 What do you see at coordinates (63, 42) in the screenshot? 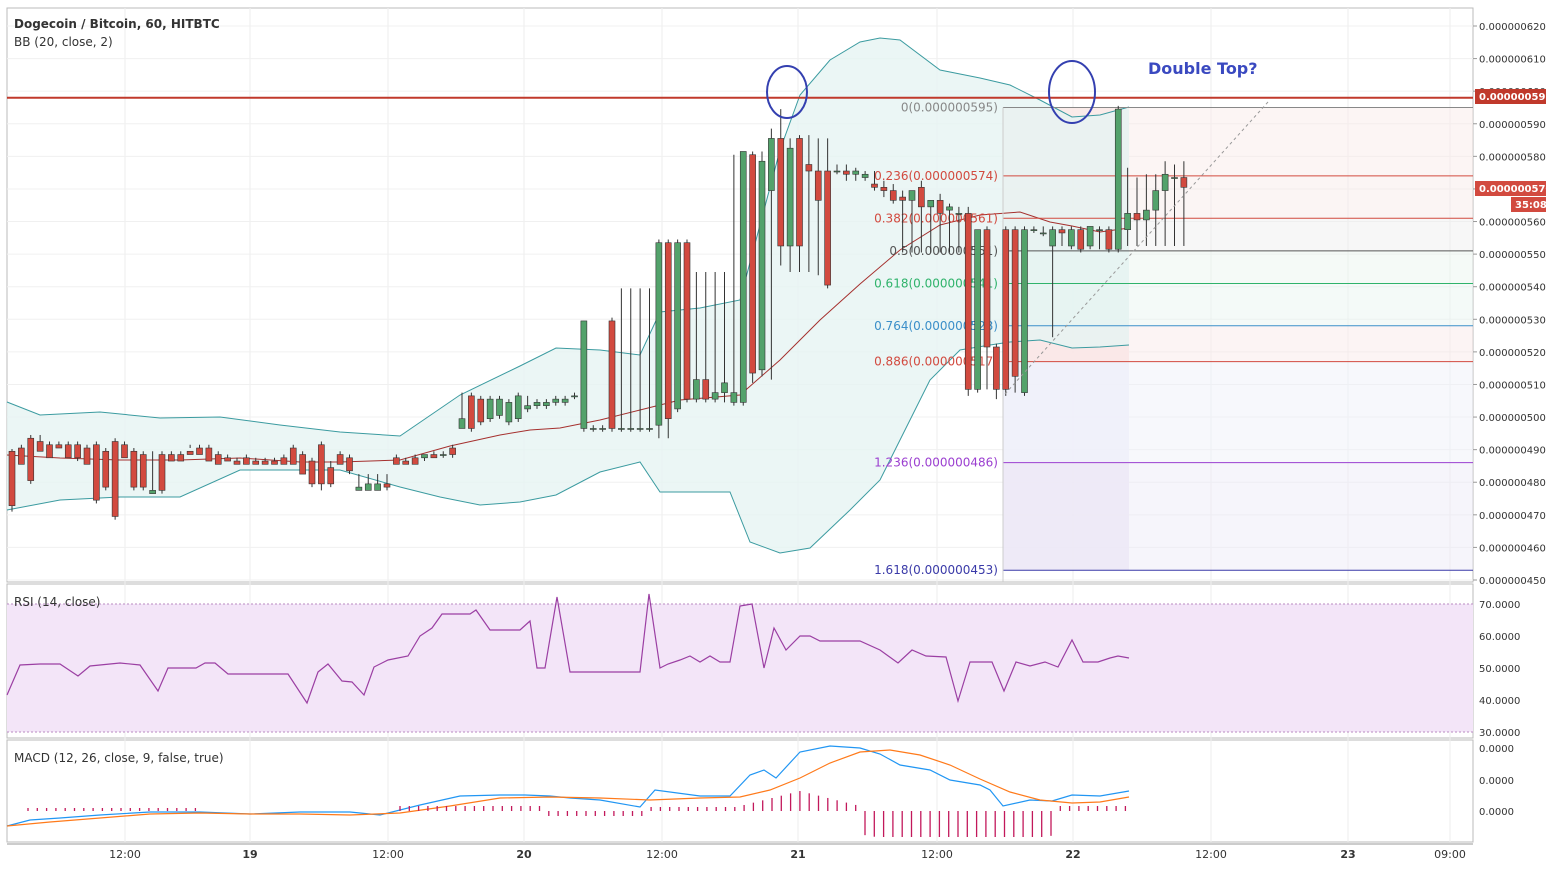
I see `bb-label: BB (20, close, 2)` at bounding box center [63, 42].